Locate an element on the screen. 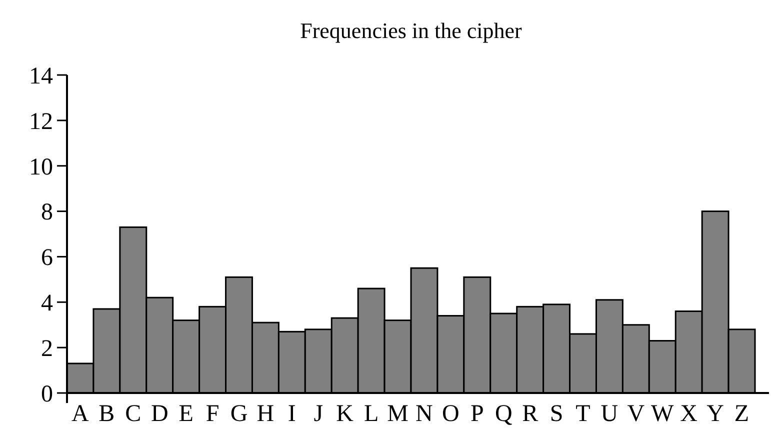 The height and width of the screenshot is (433, 771). x-tick-label: L is located at coordinates (371, 414).